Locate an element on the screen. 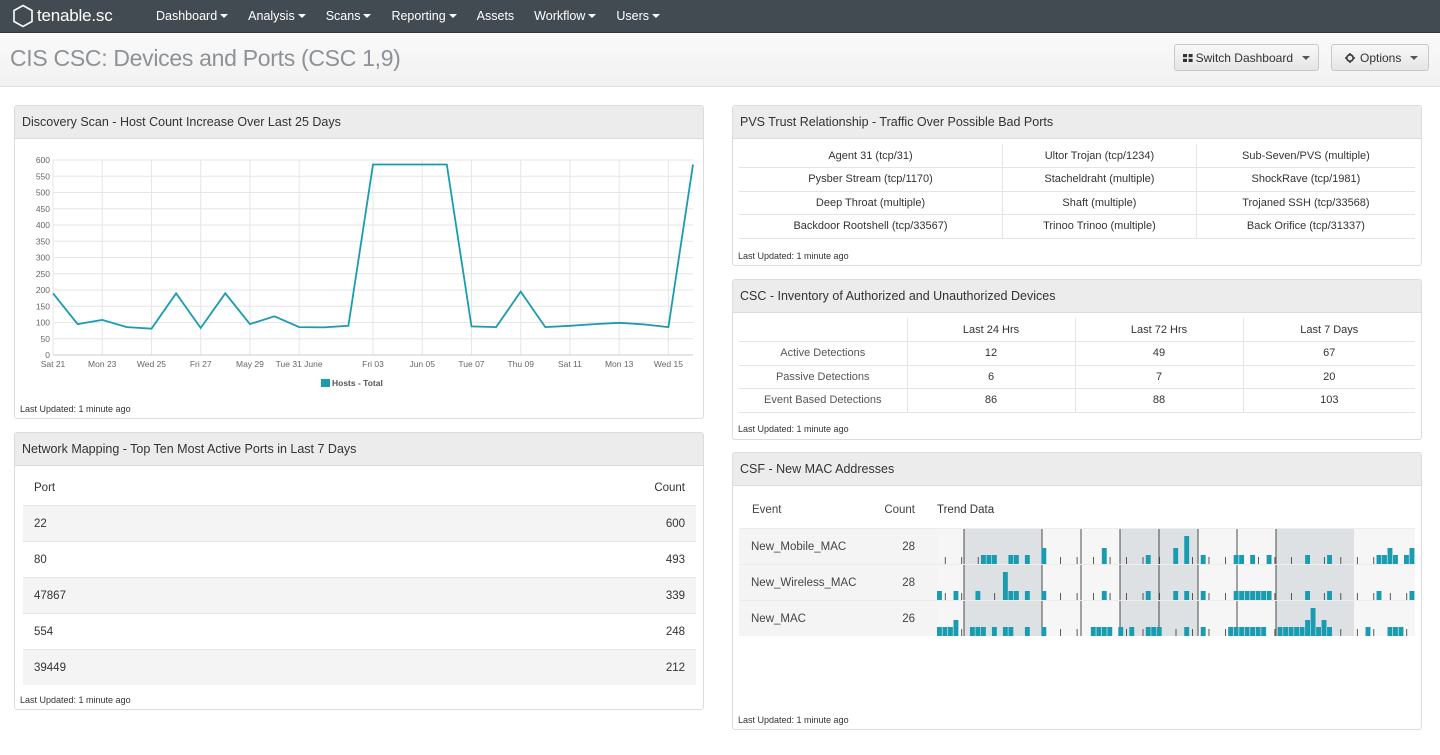 The image size is (1440, 755). hosts-total-series-line is located at coordinates (373, 246).